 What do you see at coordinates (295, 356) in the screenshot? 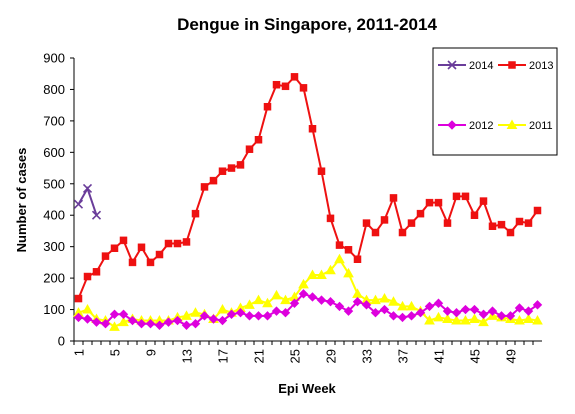
I see `x-tick-label: 25` at bounding box center [295, 356].